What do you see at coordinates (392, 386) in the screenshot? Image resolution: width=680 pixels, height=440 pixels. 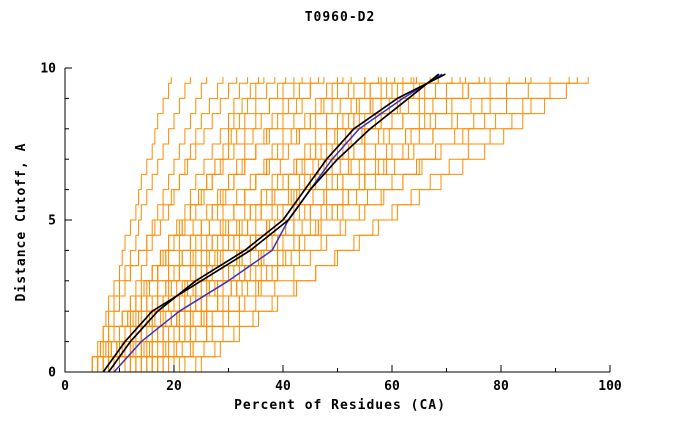 I see `svg-text: 60` at bounding box center [392, 386].